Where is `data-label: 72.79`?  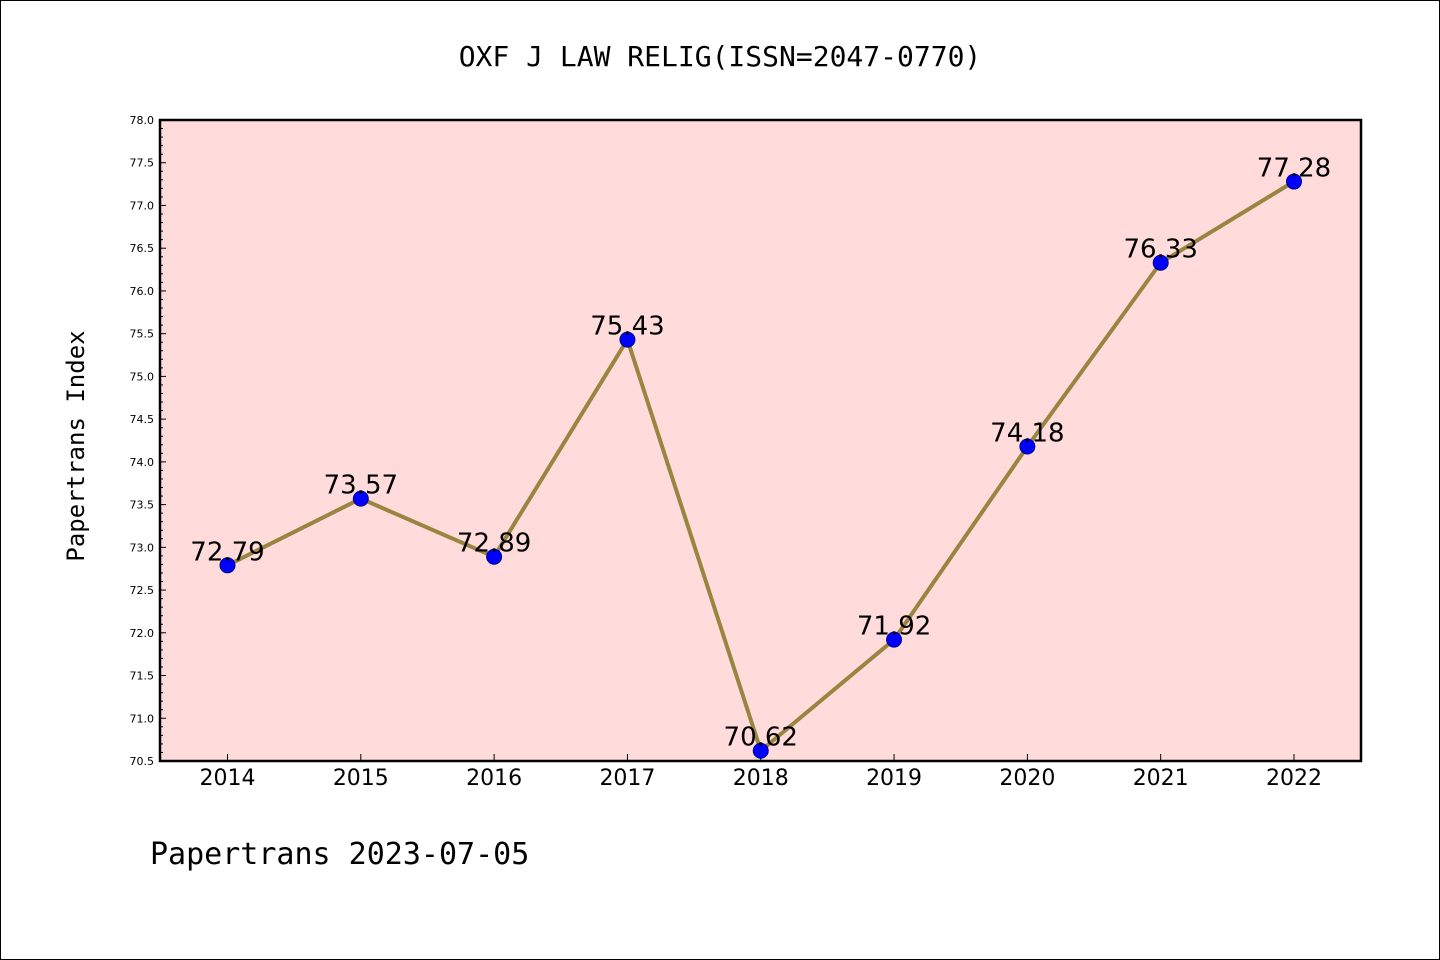
data-label: 72.79 is located at coordinates (227, 552).